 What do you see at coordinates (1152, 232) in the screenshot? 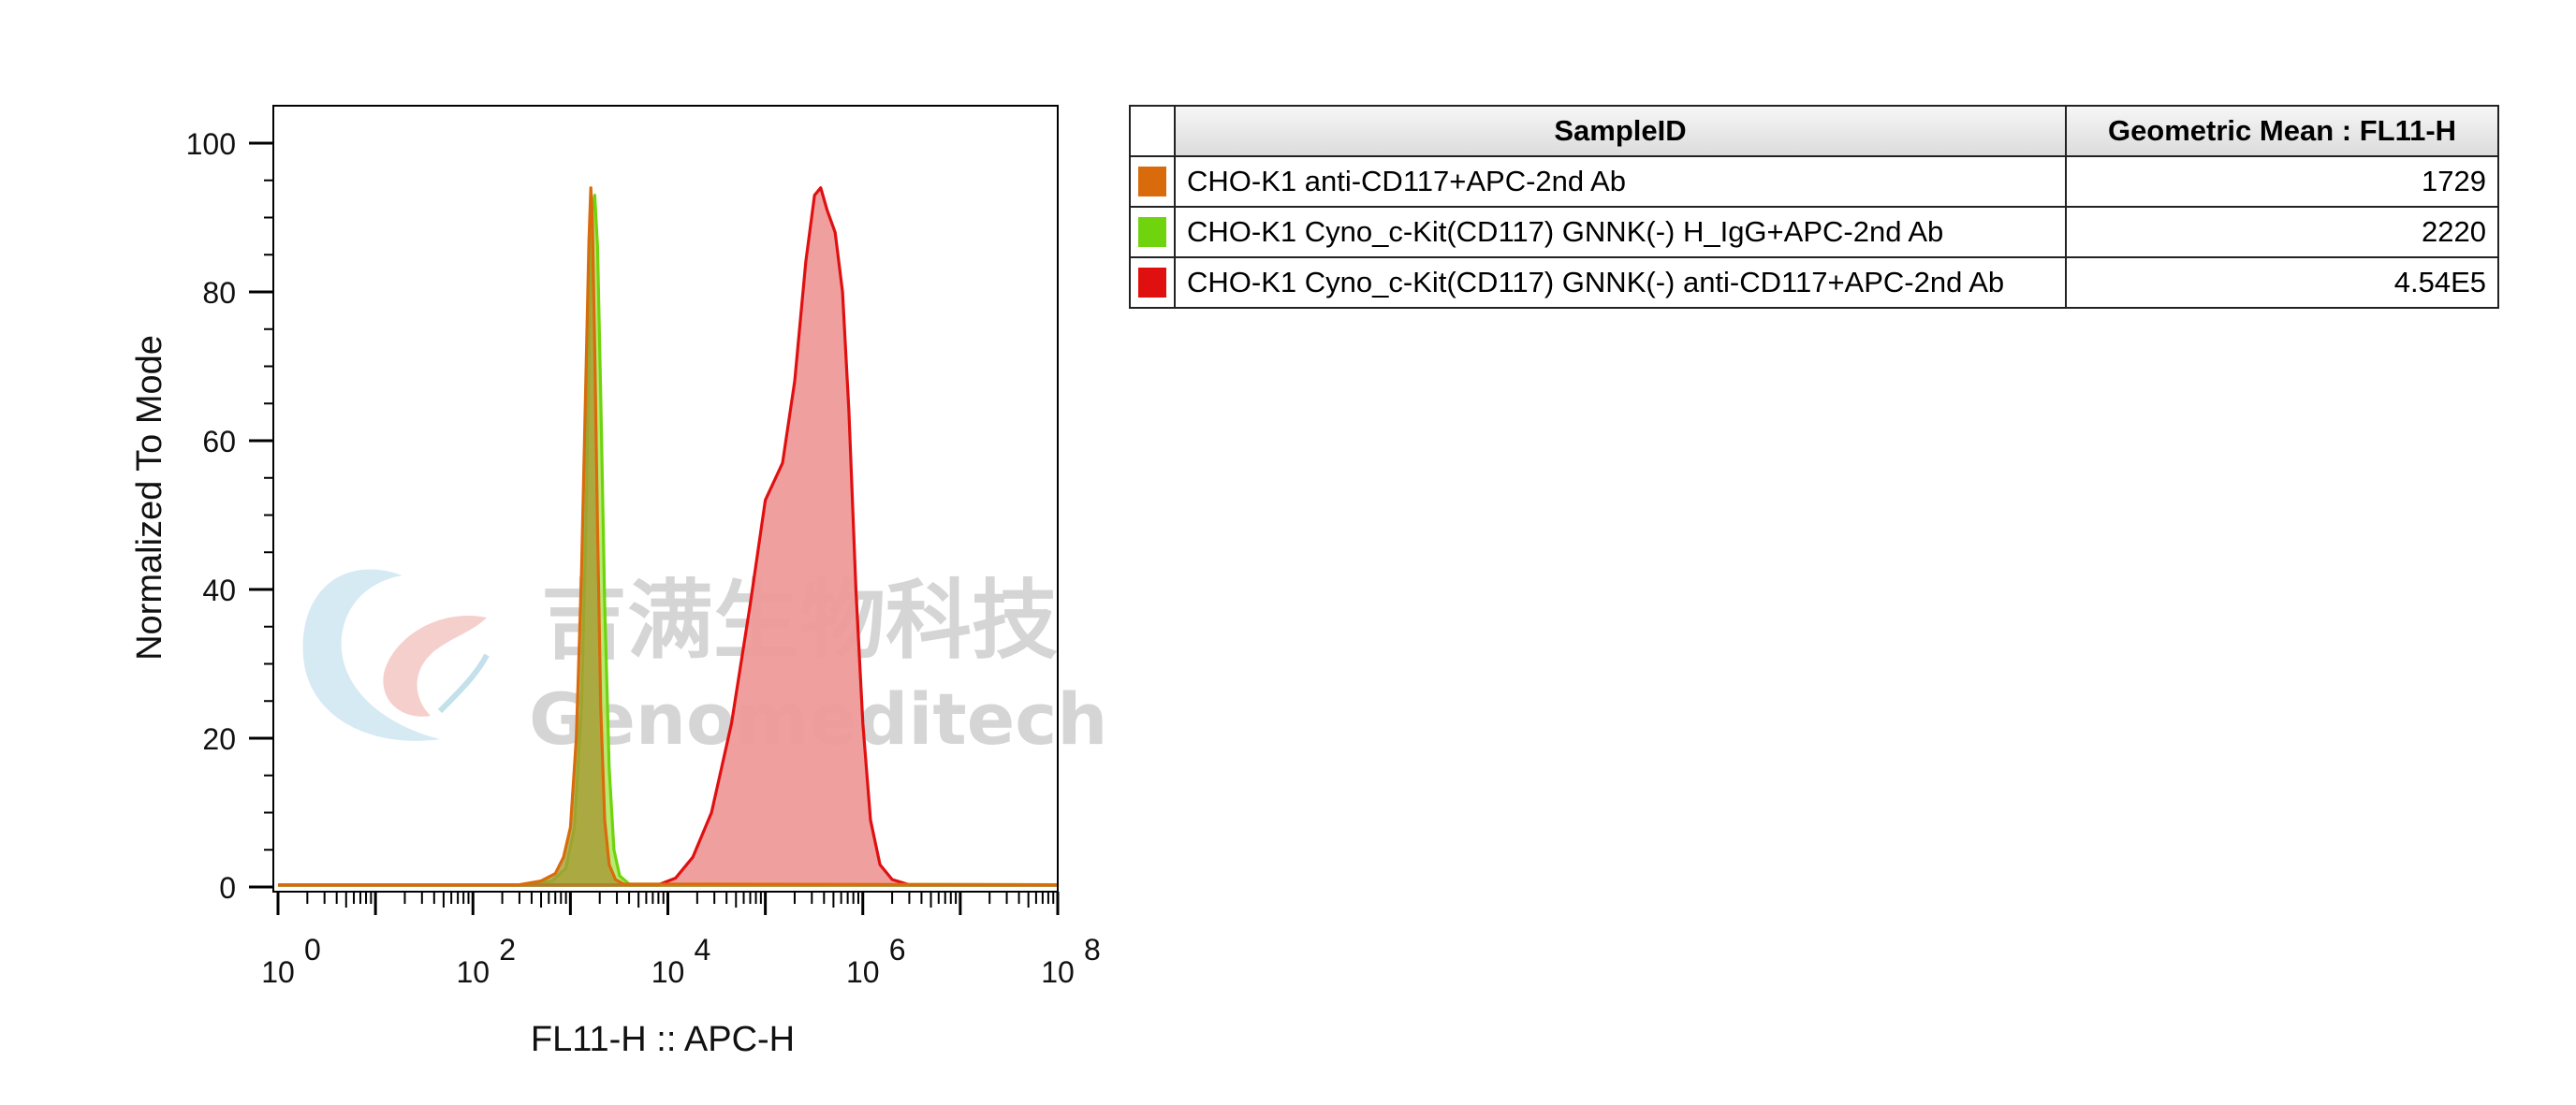
I see `legend-swatch-green` at bounding box center [1152, 232].